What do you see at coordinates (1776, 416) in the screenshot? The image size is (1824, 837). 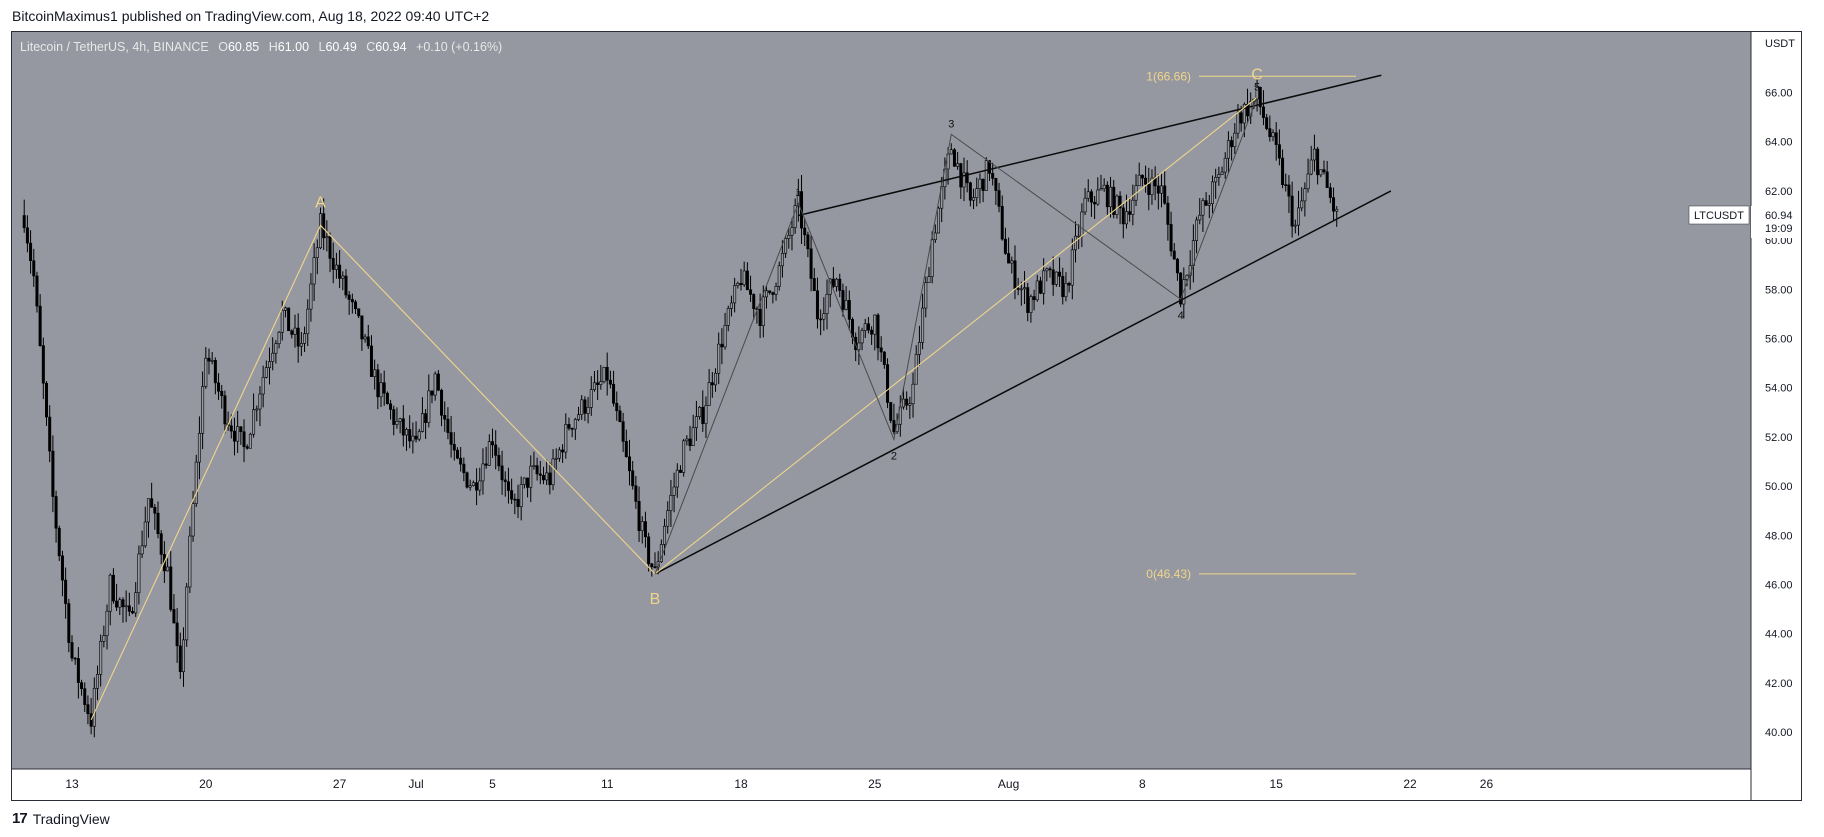 I see `price-axis` at bounding box center [1776, 416].